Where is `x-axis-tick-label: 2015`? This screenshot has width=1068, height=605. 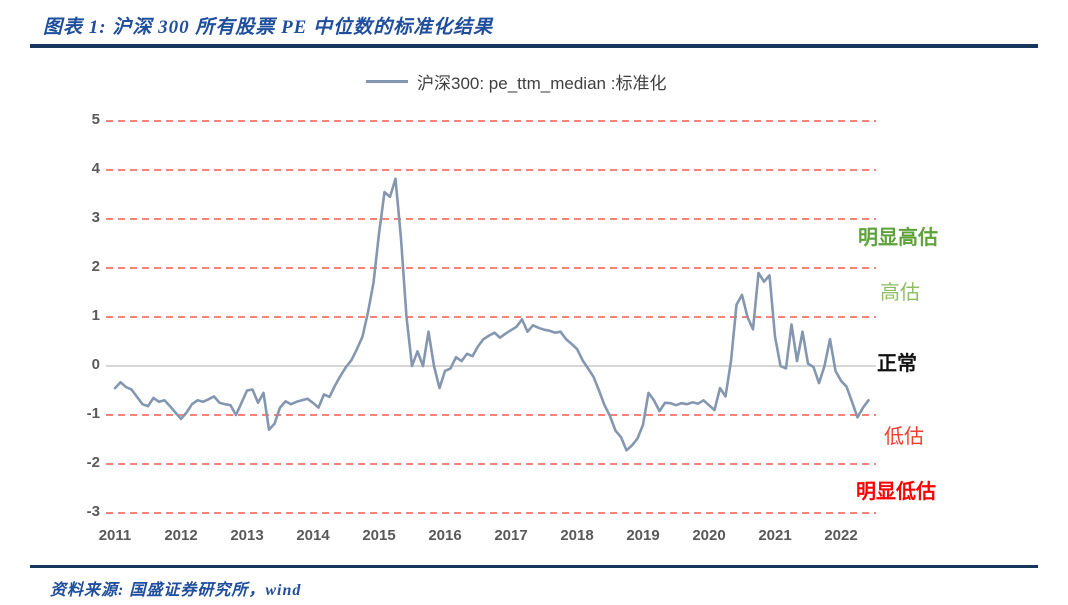 x-axis-tick-label: 2015 is located at coordinates (379, 535).